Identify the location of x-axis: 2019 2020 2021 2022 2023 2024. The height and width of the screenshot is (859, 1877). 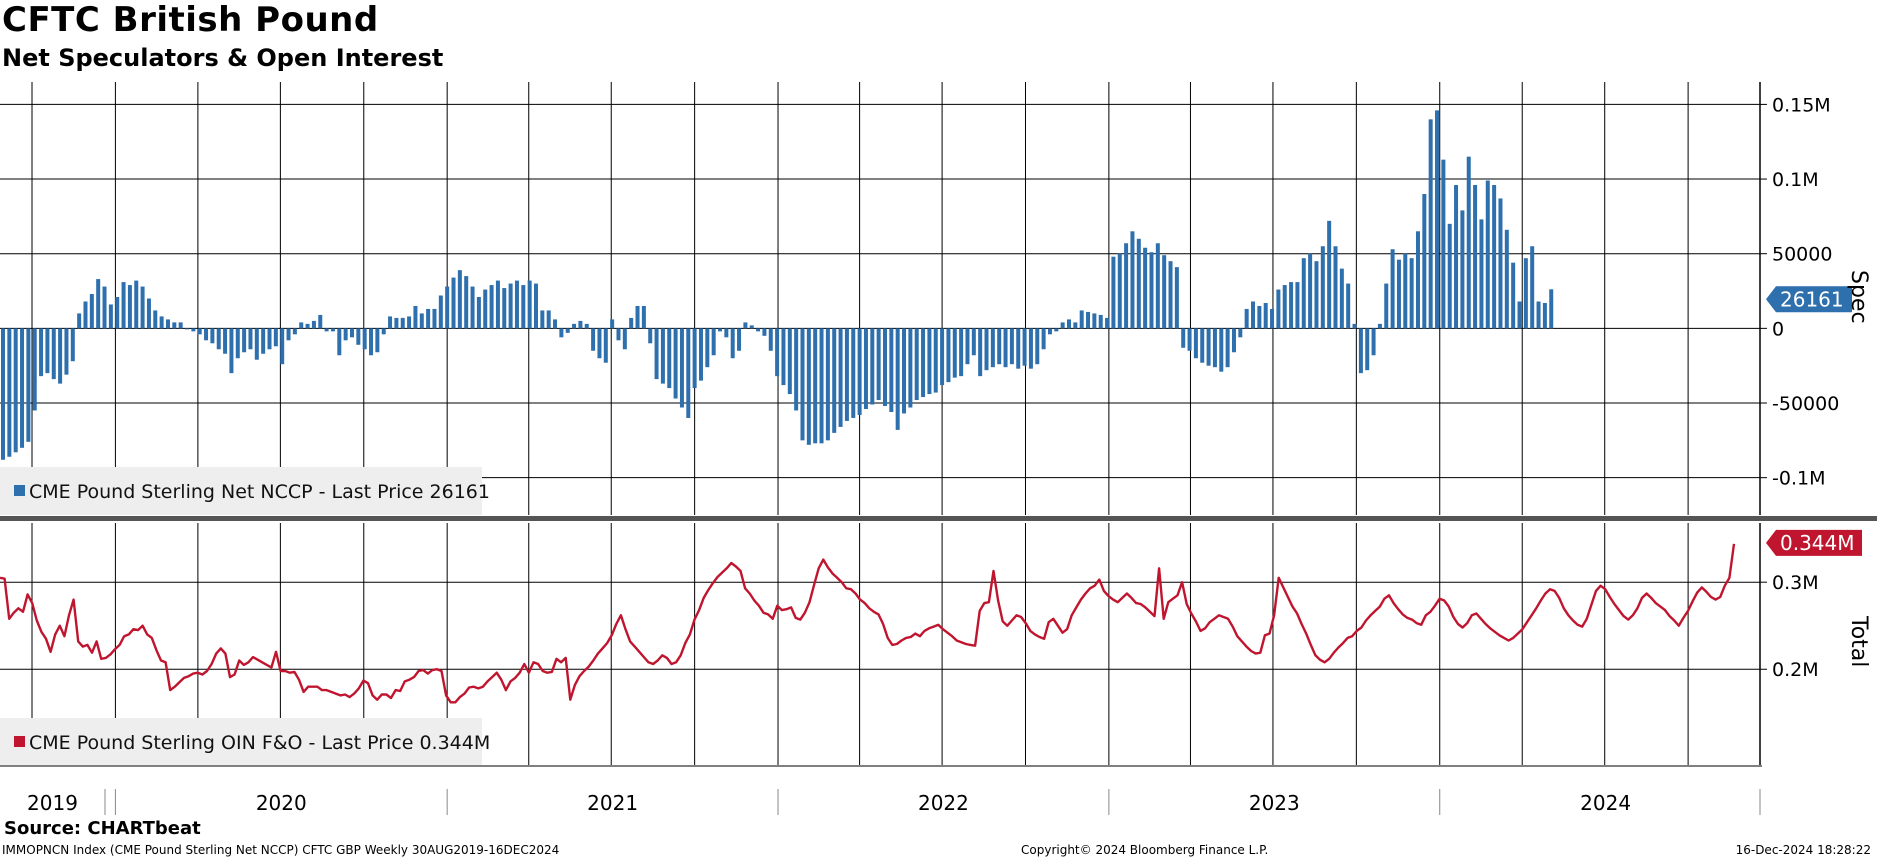
(881, 790).